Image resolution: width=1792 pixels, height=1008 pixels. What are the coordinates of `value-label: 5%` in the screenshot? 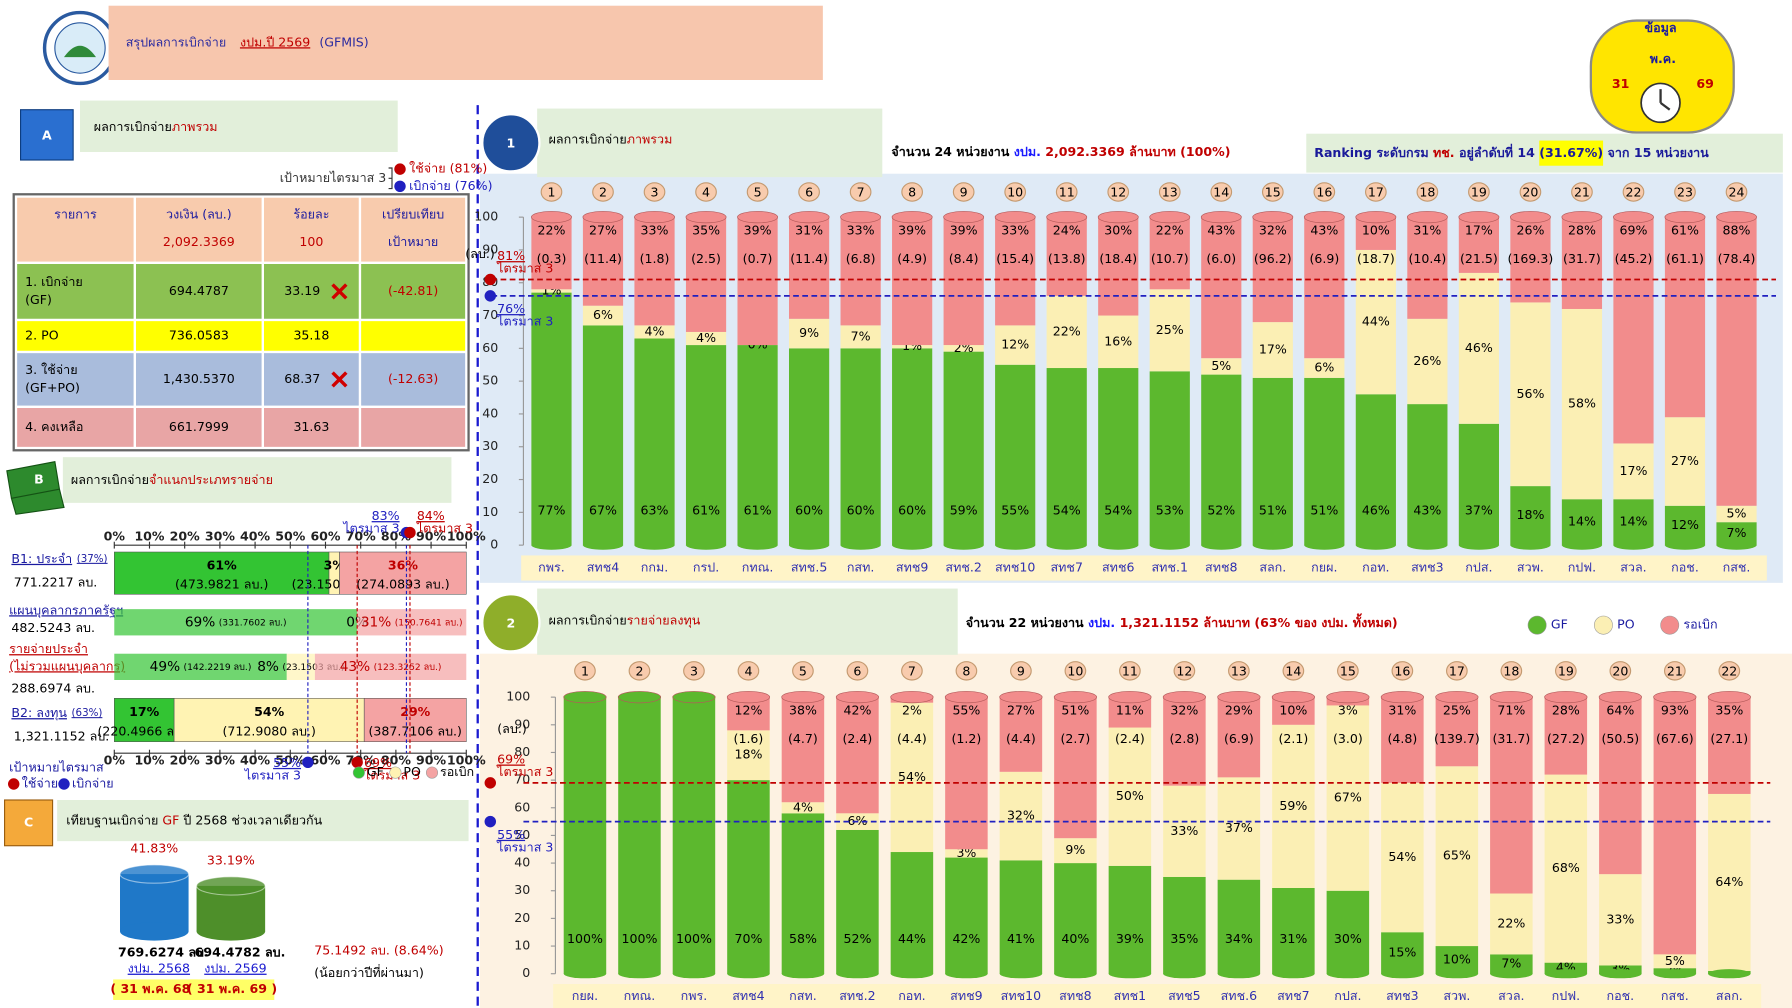 It's located at (1675, 960).